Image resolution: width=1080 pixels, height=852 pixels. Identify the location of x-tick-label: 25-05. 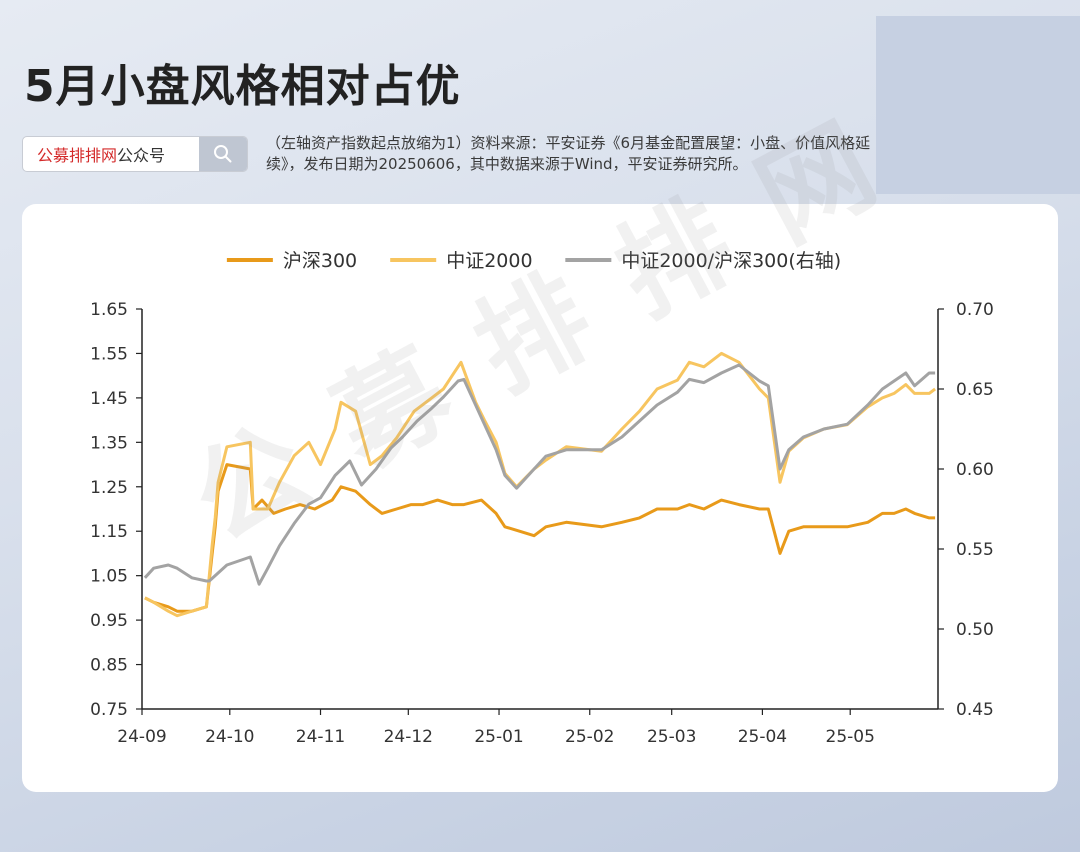
(850, 737).